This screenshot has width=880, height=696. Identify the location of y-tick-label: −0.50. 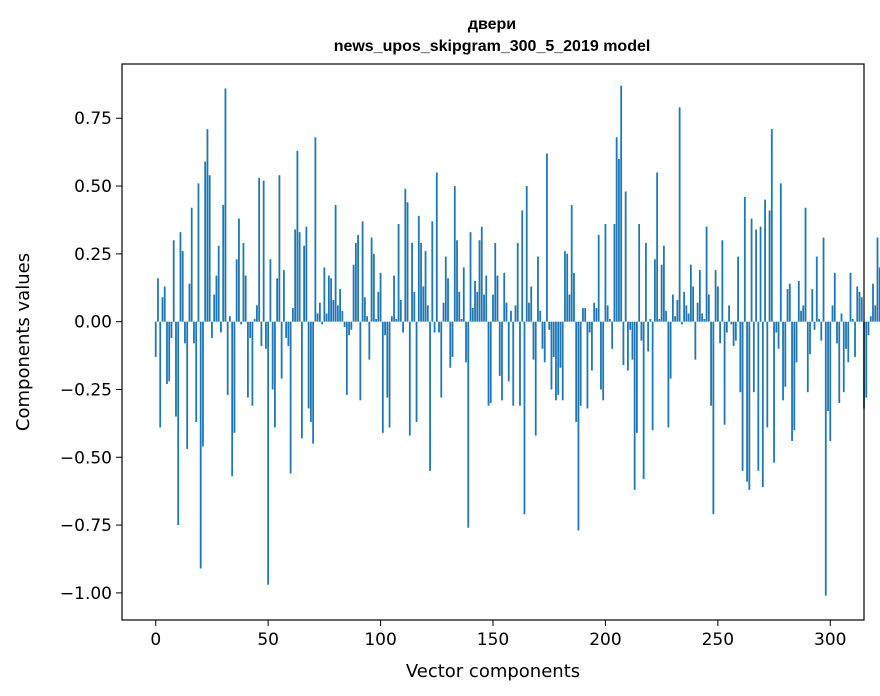
(86, 458).